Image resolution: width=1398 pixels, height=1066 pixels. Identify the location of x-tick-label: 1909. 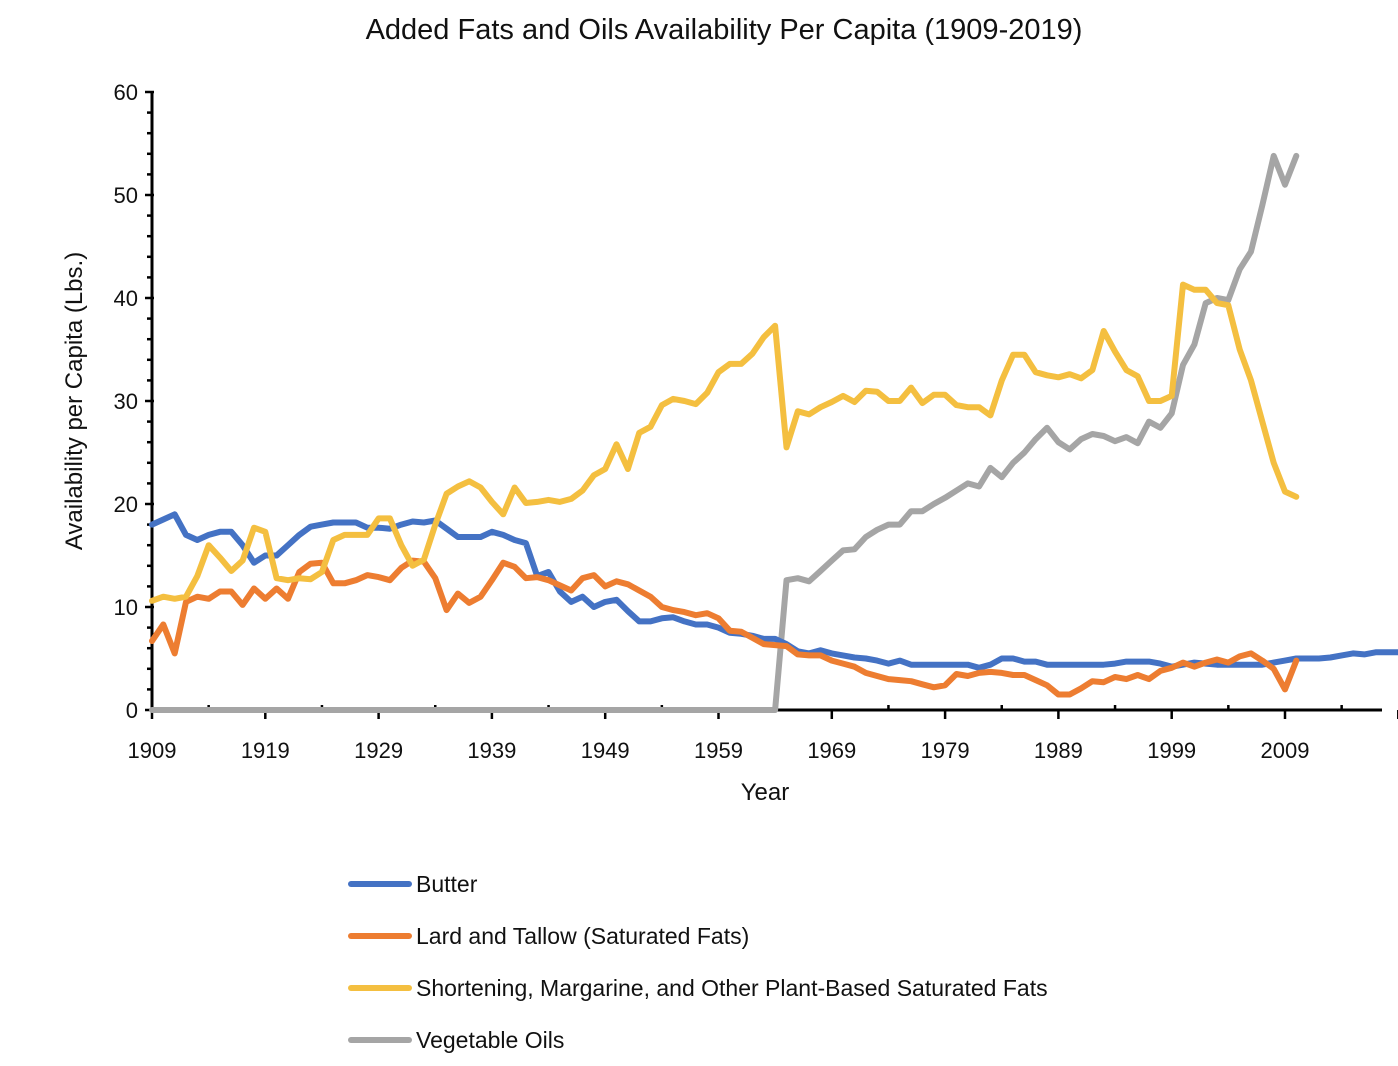
(152, 750).